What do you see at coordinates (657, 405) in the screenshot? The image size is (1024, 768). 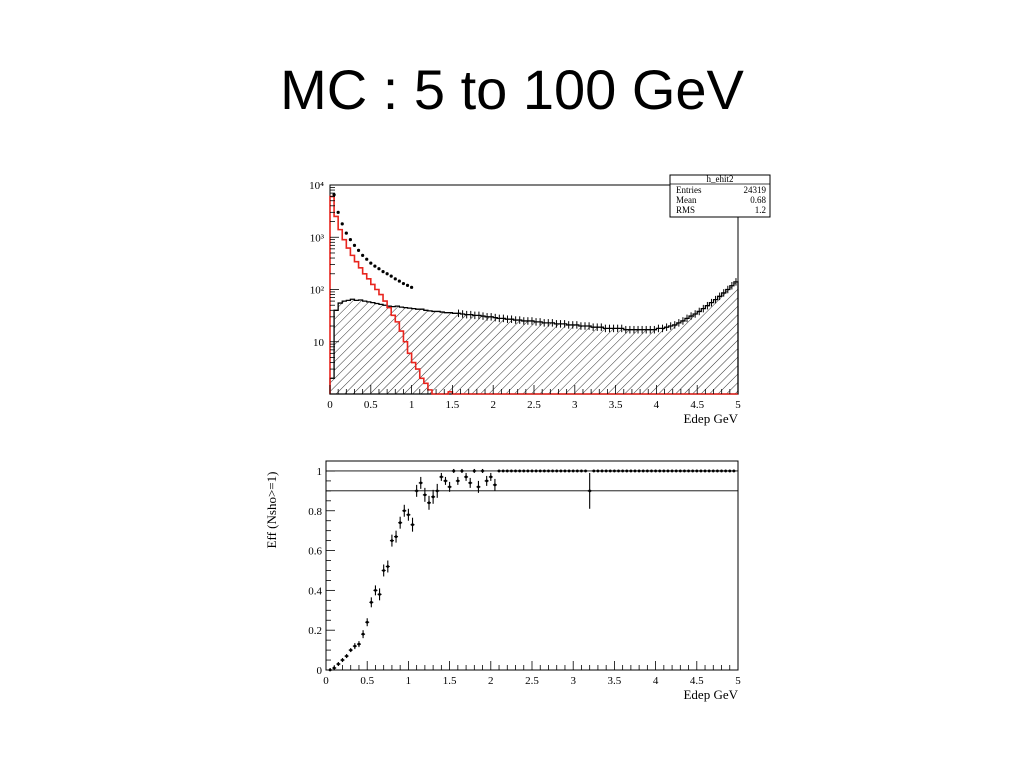 I see `histogram-x-tick-label: 4` at bounding box center [657, 405].